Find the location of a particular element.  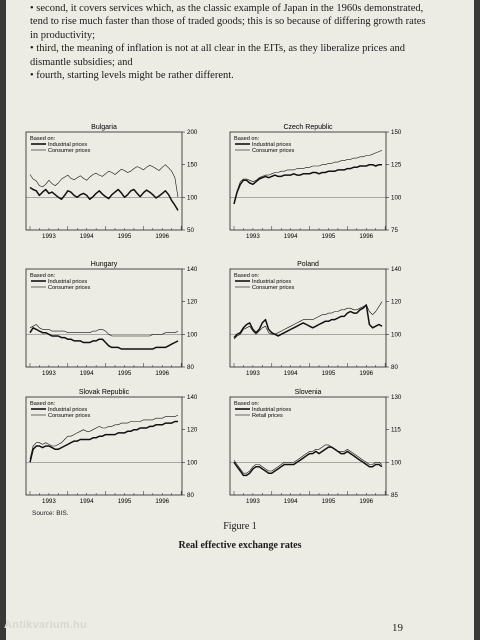

chart-title: Bulgaria is located at coordinates (104, 127).